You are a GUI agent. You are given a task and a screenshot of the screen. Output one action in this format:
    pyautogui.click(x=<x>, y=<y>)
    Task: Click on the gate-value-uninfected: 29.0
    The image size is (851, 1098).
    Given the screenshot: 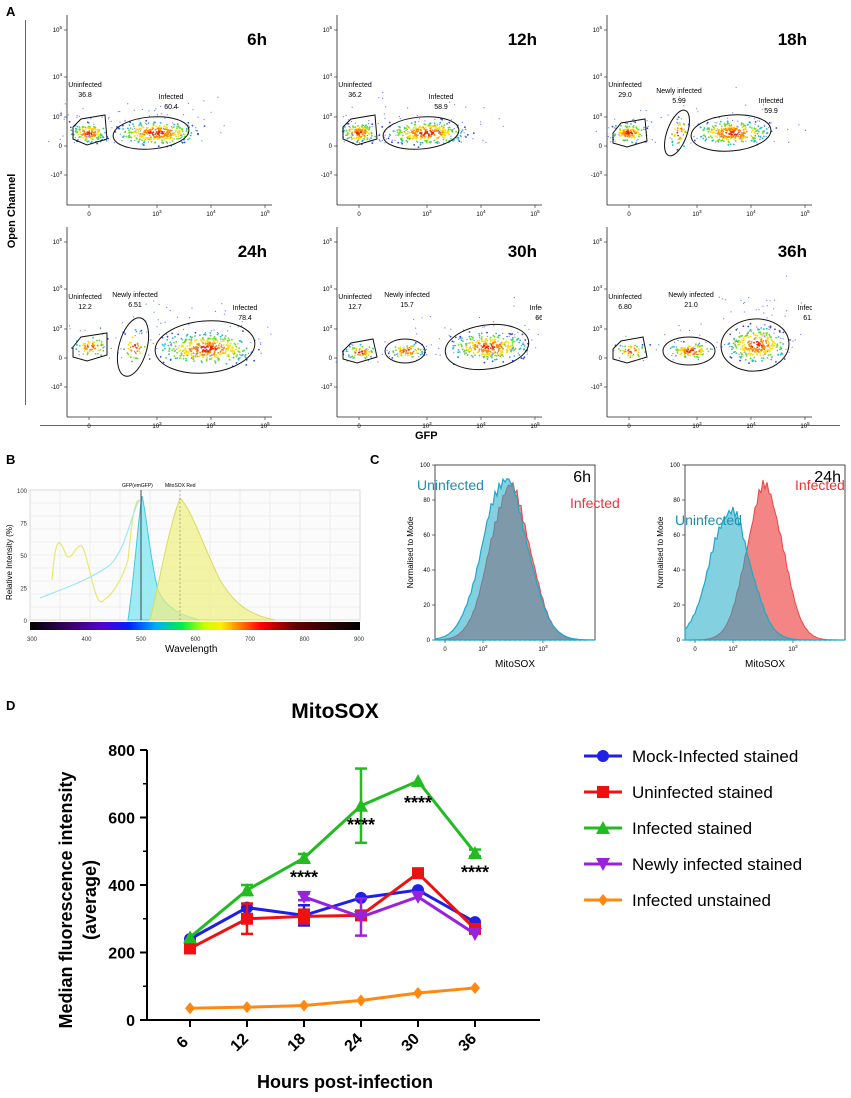 What is the action you would take?
    pyautogui.click(x=625, y=95)
    